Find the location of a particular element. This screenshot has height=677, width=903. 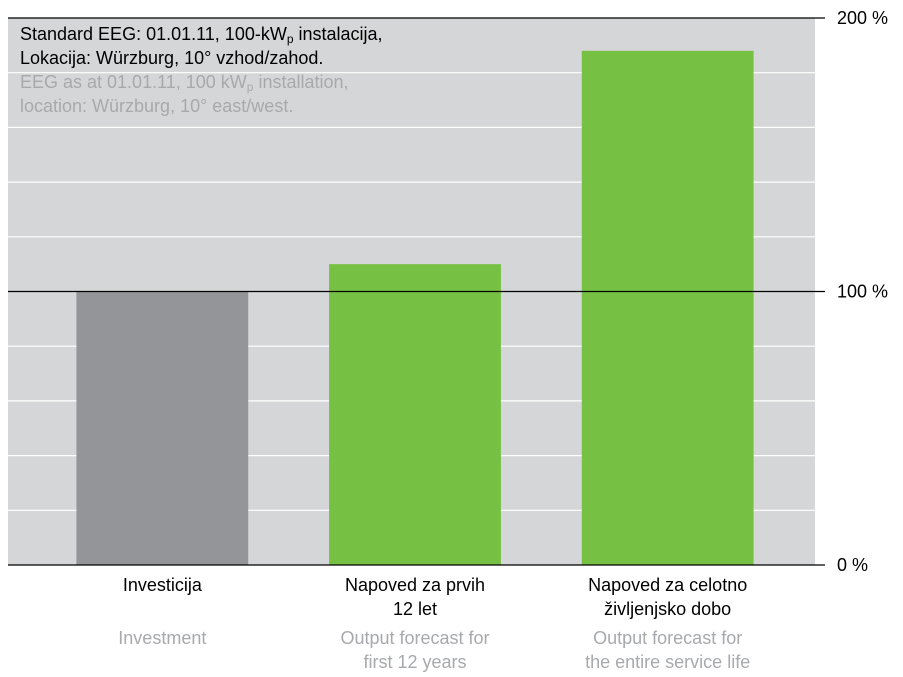

note-line: location: Würzburg, 10° east/west. is located at coordinates (156, 106).